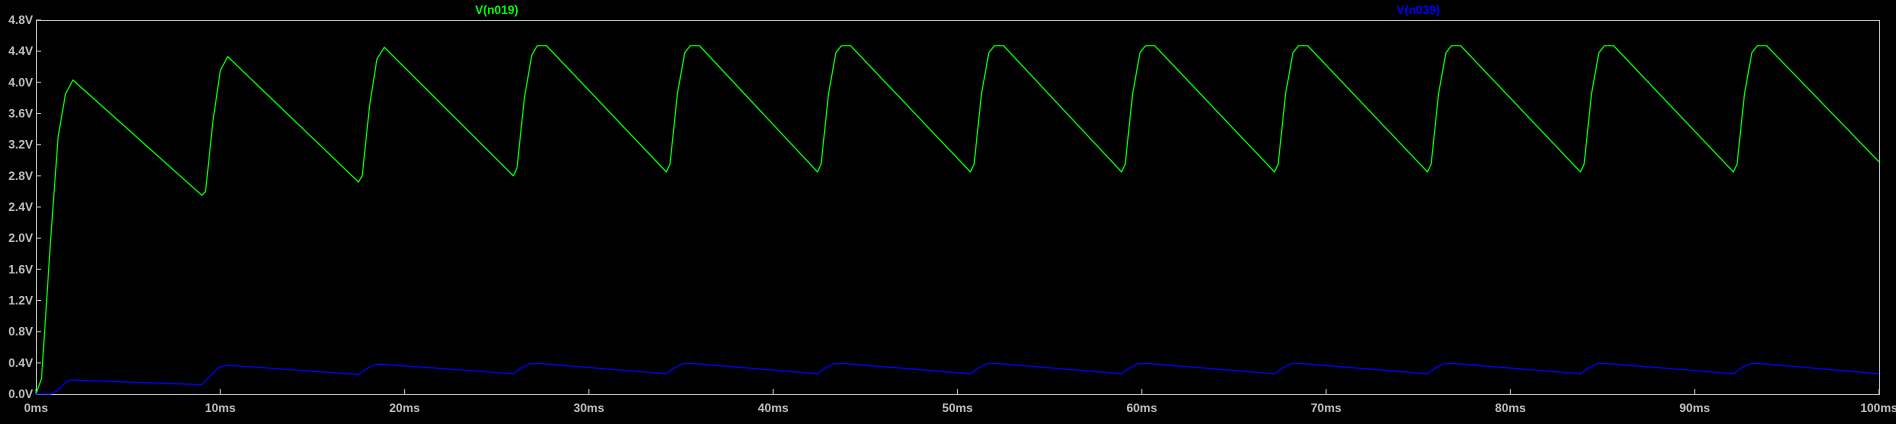  What do you see at coordinates (20, 269) in the screenshot?
I see `y-tick-label: 1.6V` at bounding box center [20, 269].